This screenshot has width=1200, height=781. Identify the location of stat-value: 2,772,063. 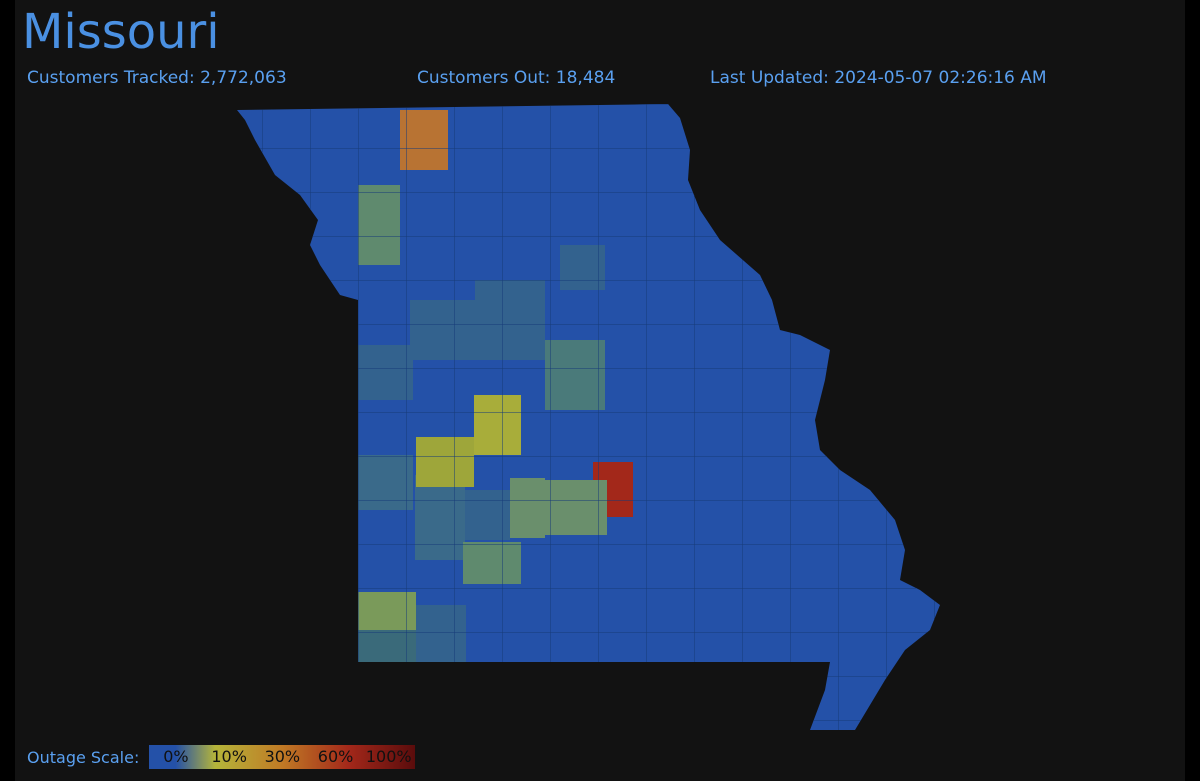
(243, 78).